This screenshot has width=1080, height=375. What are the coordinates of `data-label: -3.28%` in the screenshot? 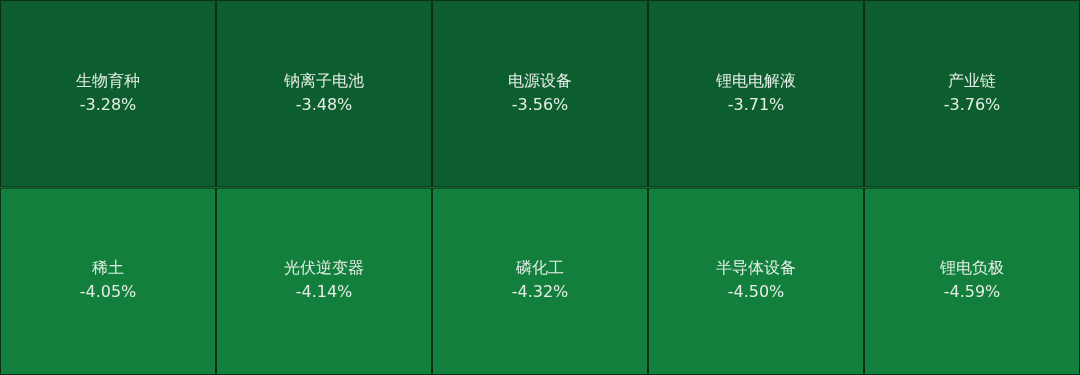 It's located at (108, 104).